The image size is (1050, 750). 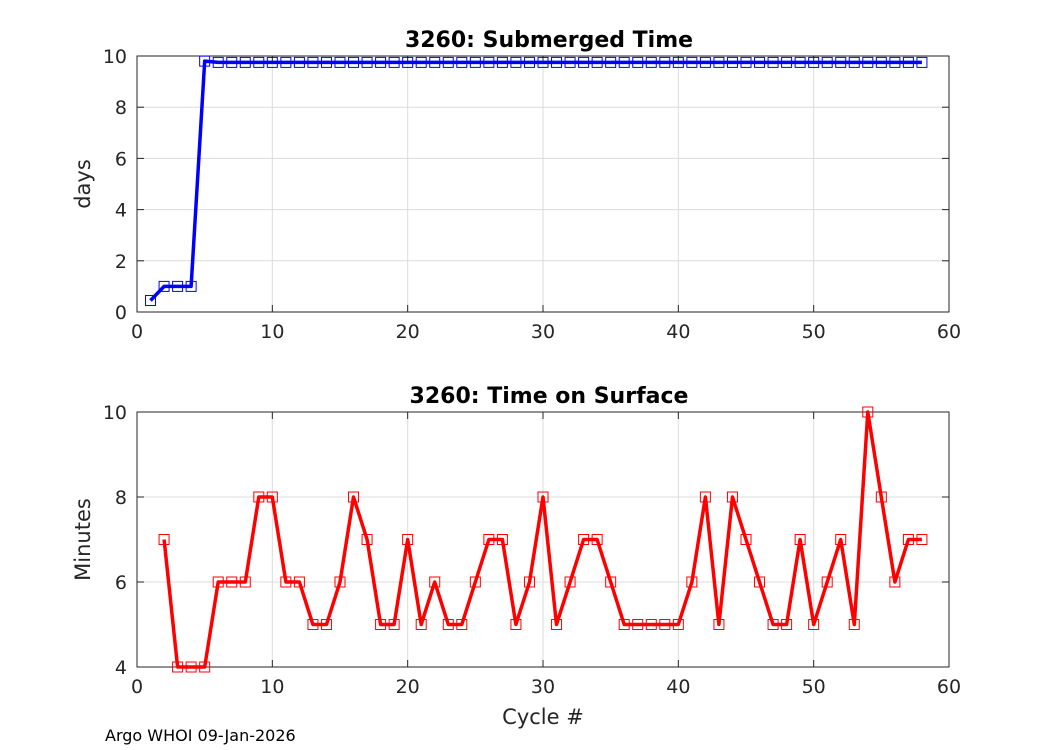 I want to click on chart-title: 3260: Submerged Time, so click(x=549, y=40).